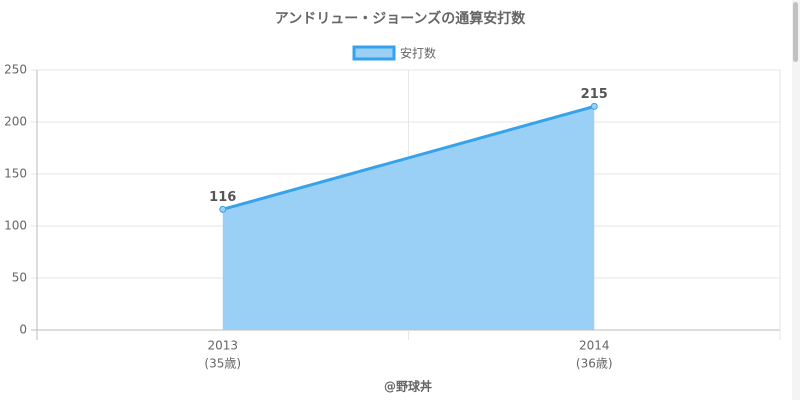 The width and height of the screenshot is (800, 404). Describe the element at coordinates (594, 346) in the screenshot. I see `x-tick-label: 2014` at that location.